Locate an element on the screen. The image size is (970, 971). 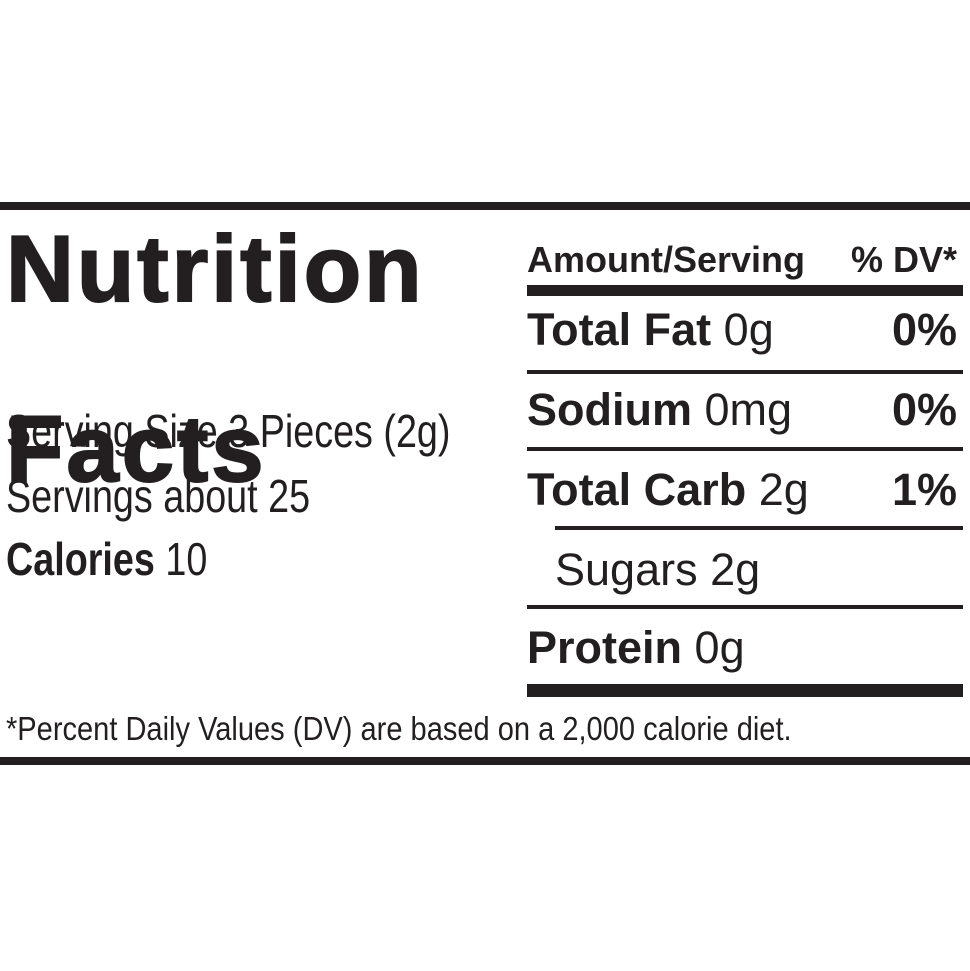
row-divider-indented is located at coordinates (759, 528).